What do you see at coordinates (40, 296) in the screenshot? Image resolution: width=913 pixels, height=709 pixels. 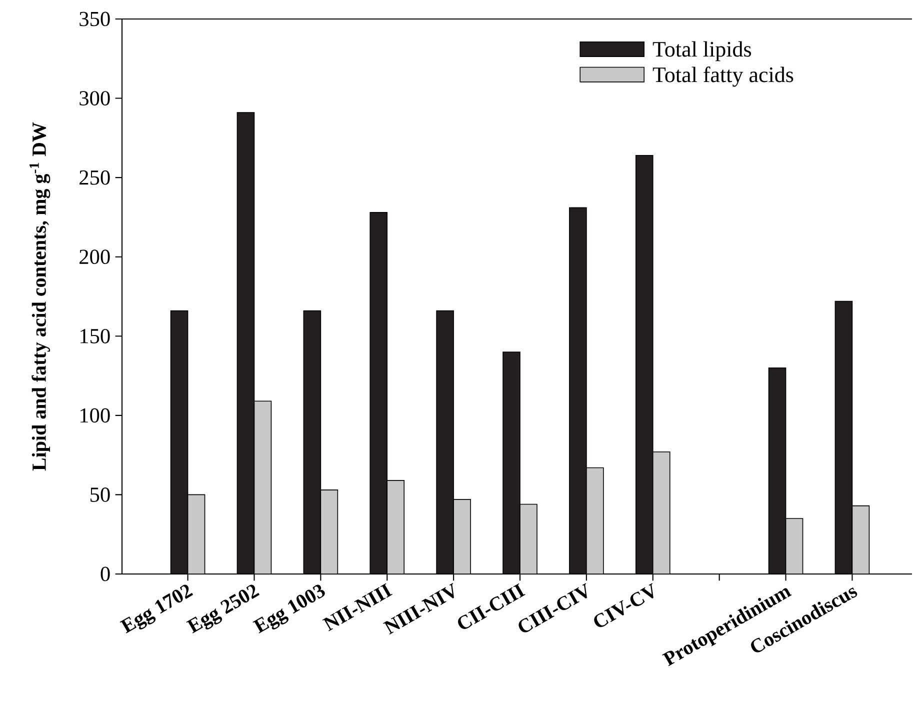 I see `y-axis-title: Lipid and fatty acid contents, mg g$^{-1}$ DW` at bounding box center [40, 296].